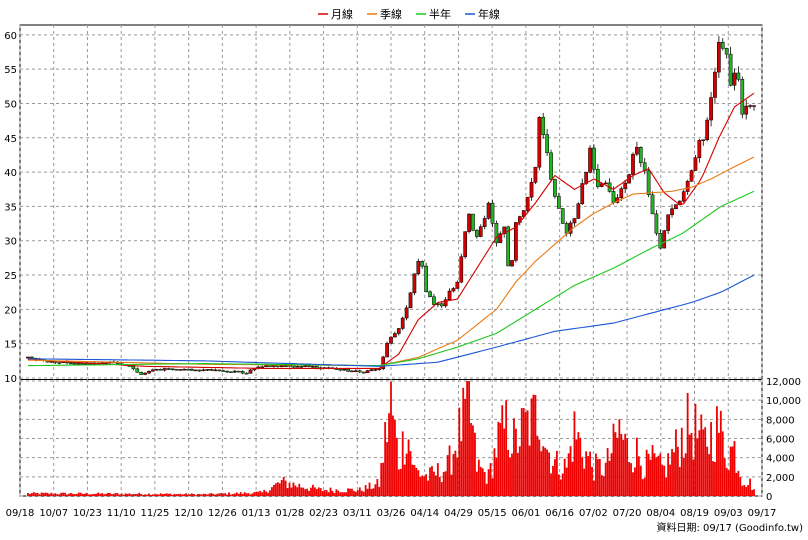 The image size is (808, 540). I want to click on date-tick-label: 04/14, so click(424, 513).